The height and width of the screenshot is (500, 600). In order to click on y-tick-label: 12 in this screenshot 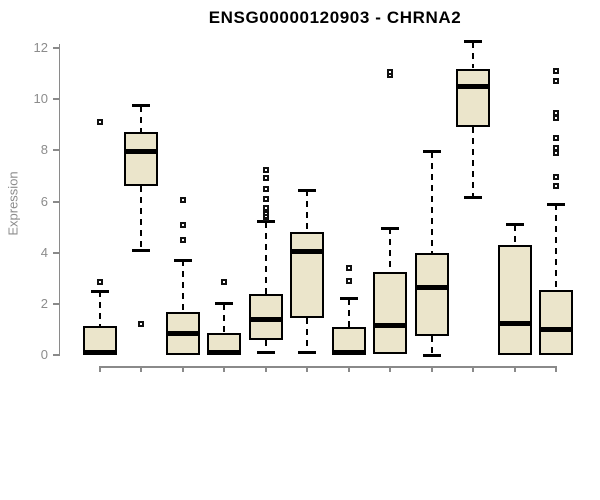, I will do `click(40, 48)`.